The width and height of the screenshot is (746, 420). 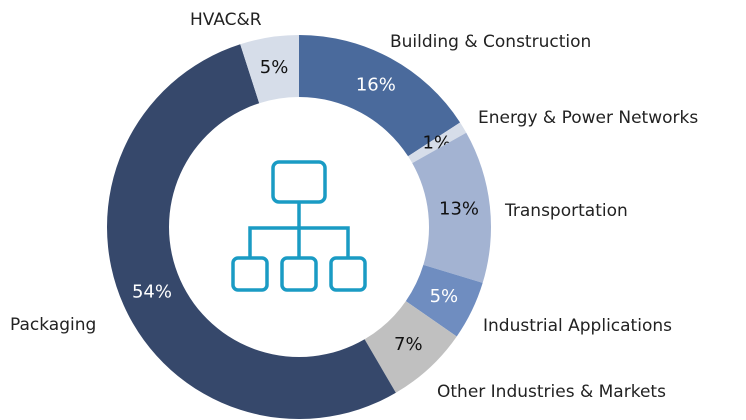 What do you see at coordinates (226, 20) in the screenshot?
I see `category-label: HVAC&R` at bounding box center [226, 20].